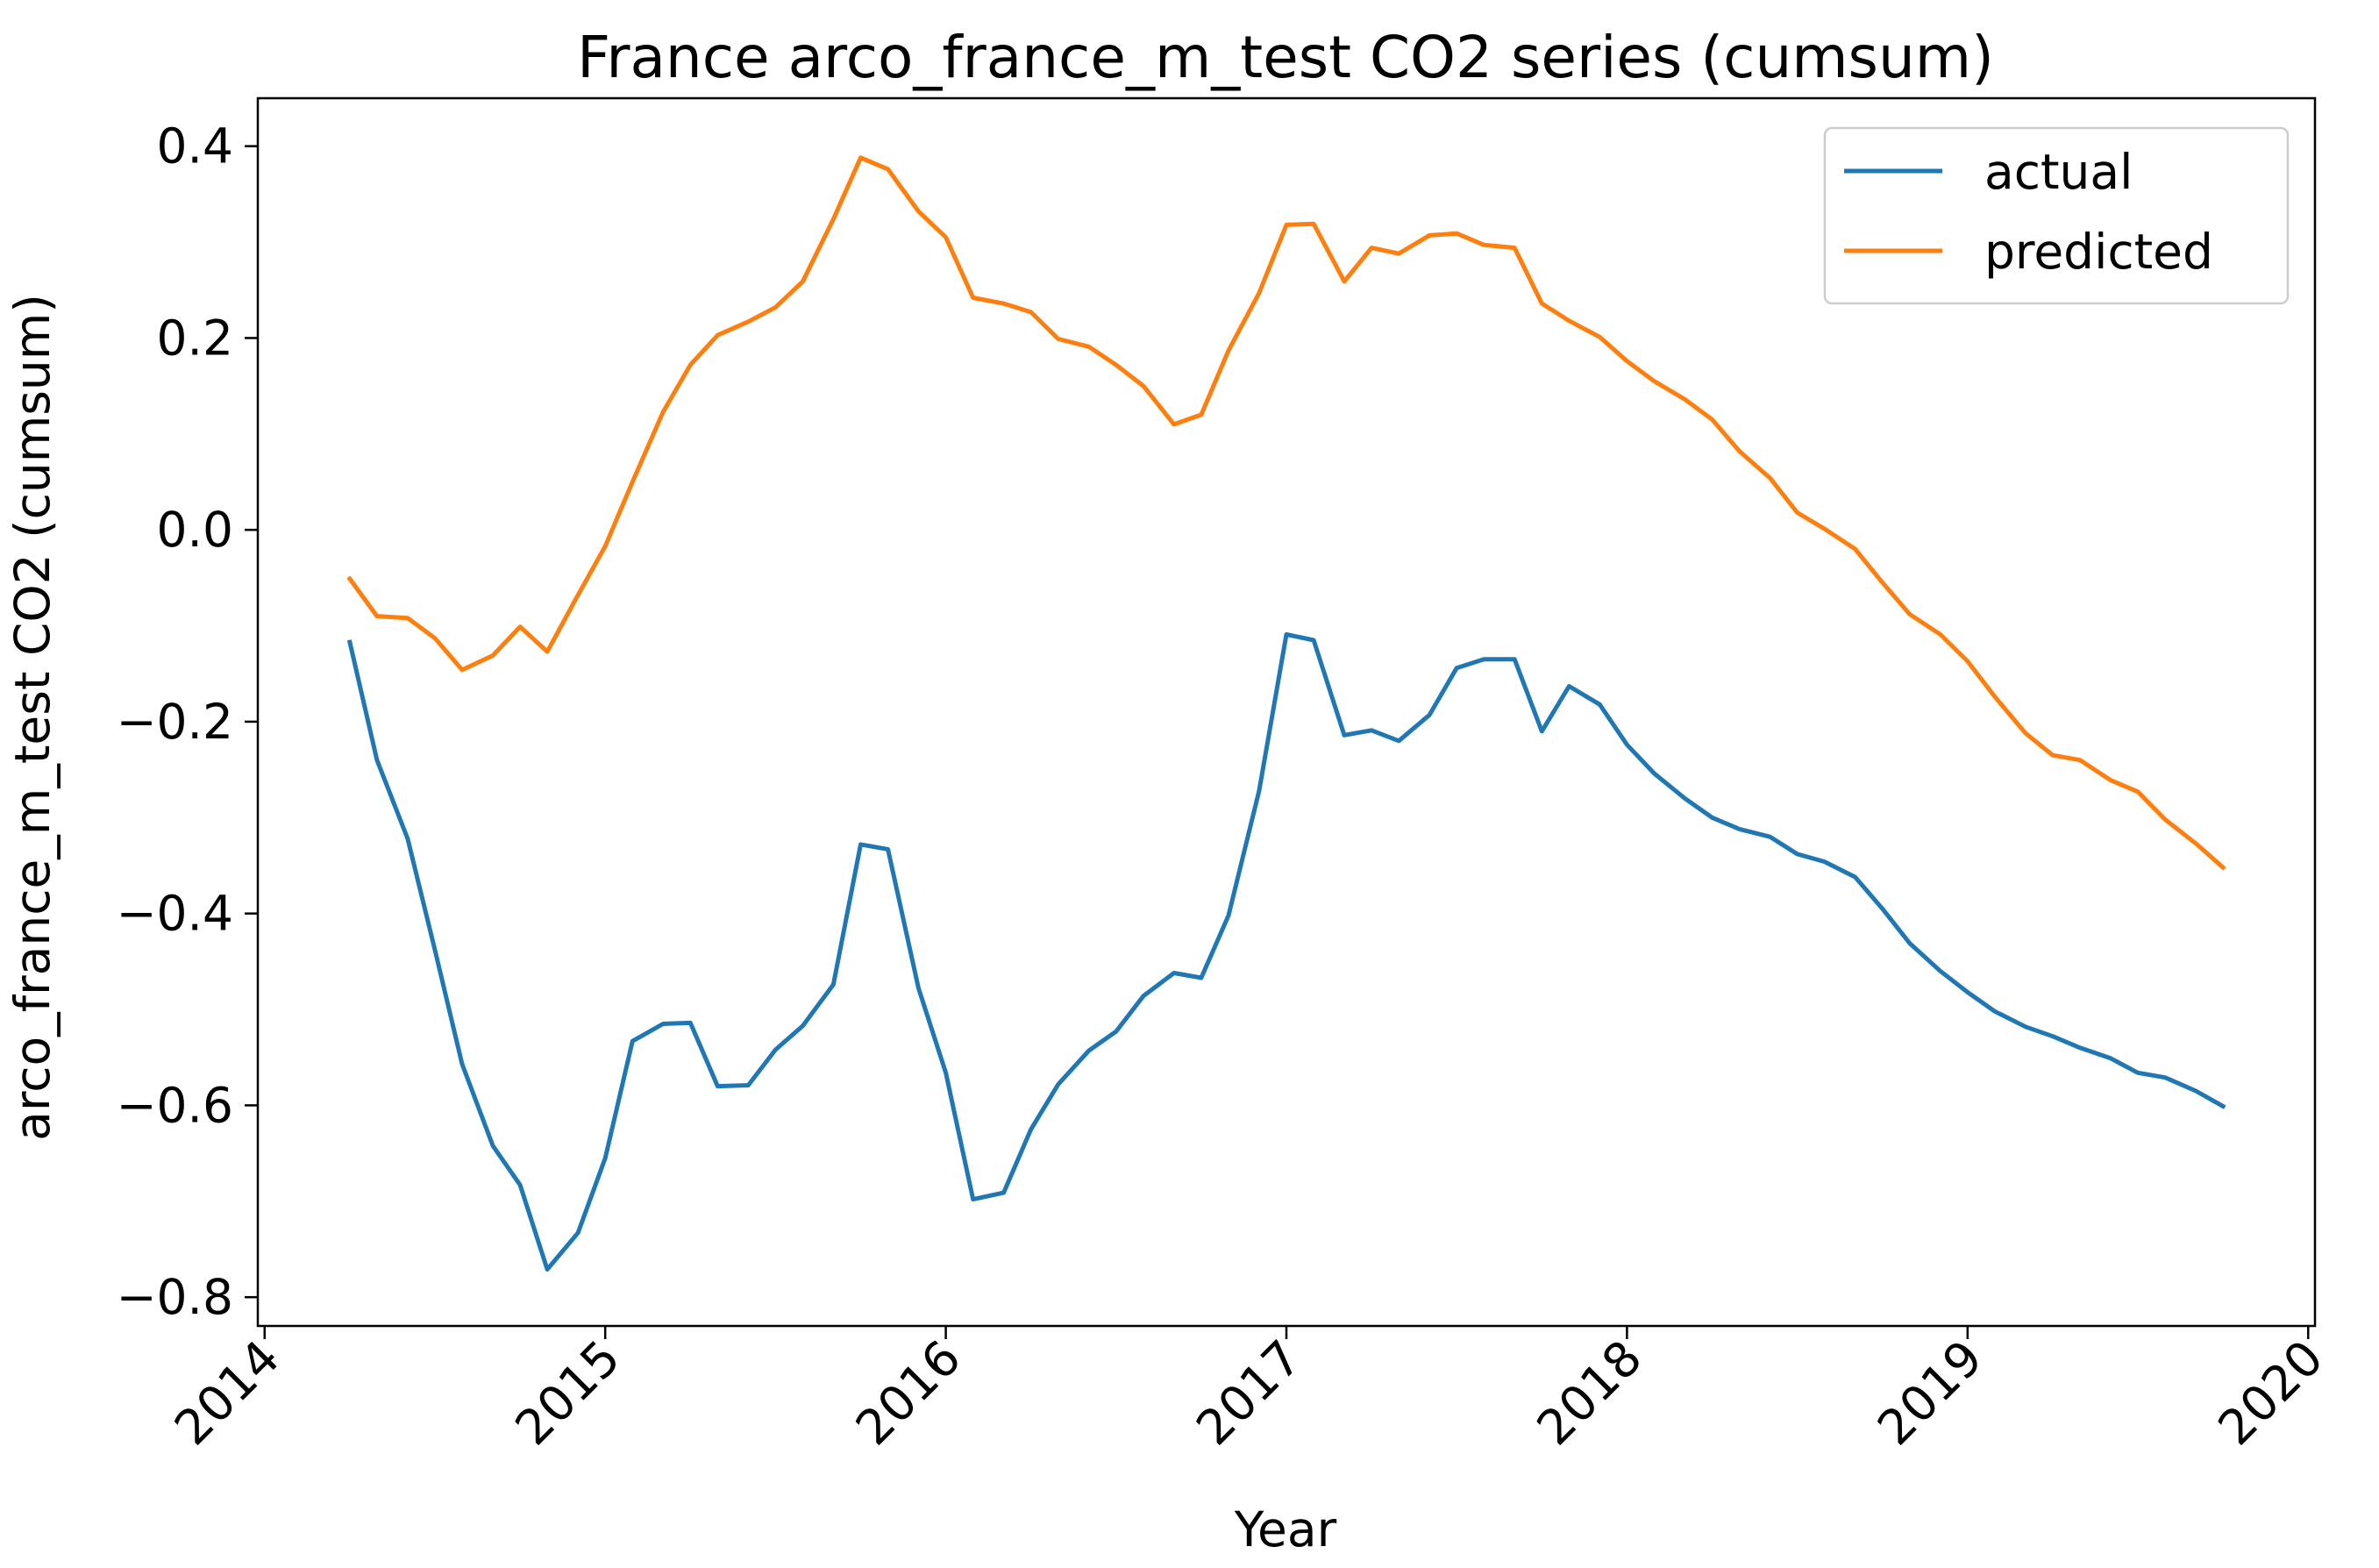  I want to click on y-axis: −0.8 −0.6 −0.4 −0.2 0.0 0.2 0.4, so click(187, 721).